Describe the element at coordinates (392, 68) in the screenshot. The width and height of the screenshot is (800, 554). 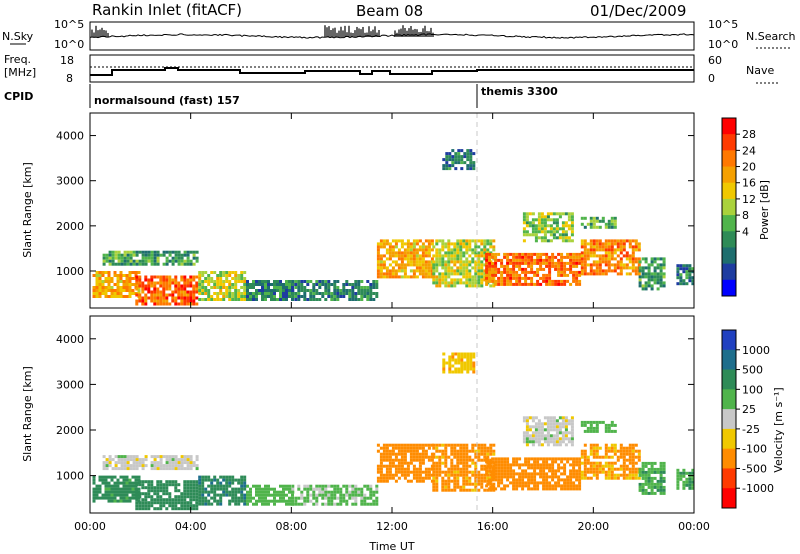
I see `freq-strip-frame` at that location.